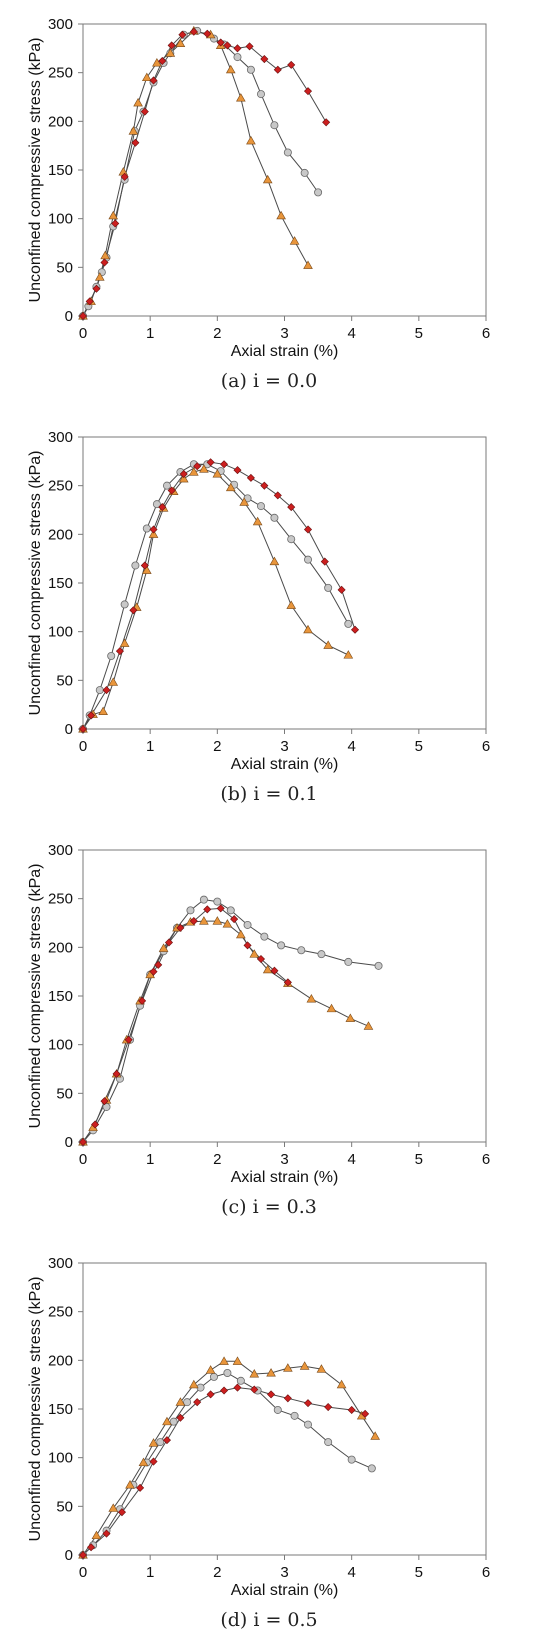  I want to click on caption-a: (a) i = 0.0, so click(269, 381).